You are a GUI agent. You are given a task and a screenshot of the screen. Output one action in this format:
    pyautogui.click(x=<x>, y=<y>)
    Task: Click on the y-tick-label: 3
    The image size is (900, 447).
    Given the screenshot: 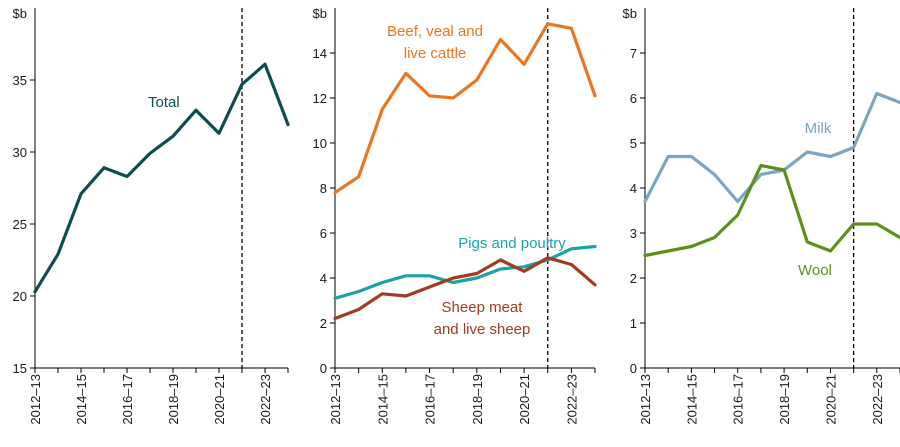 What is the action you would take?
    pyautogui.click(x=633, y=233)
    